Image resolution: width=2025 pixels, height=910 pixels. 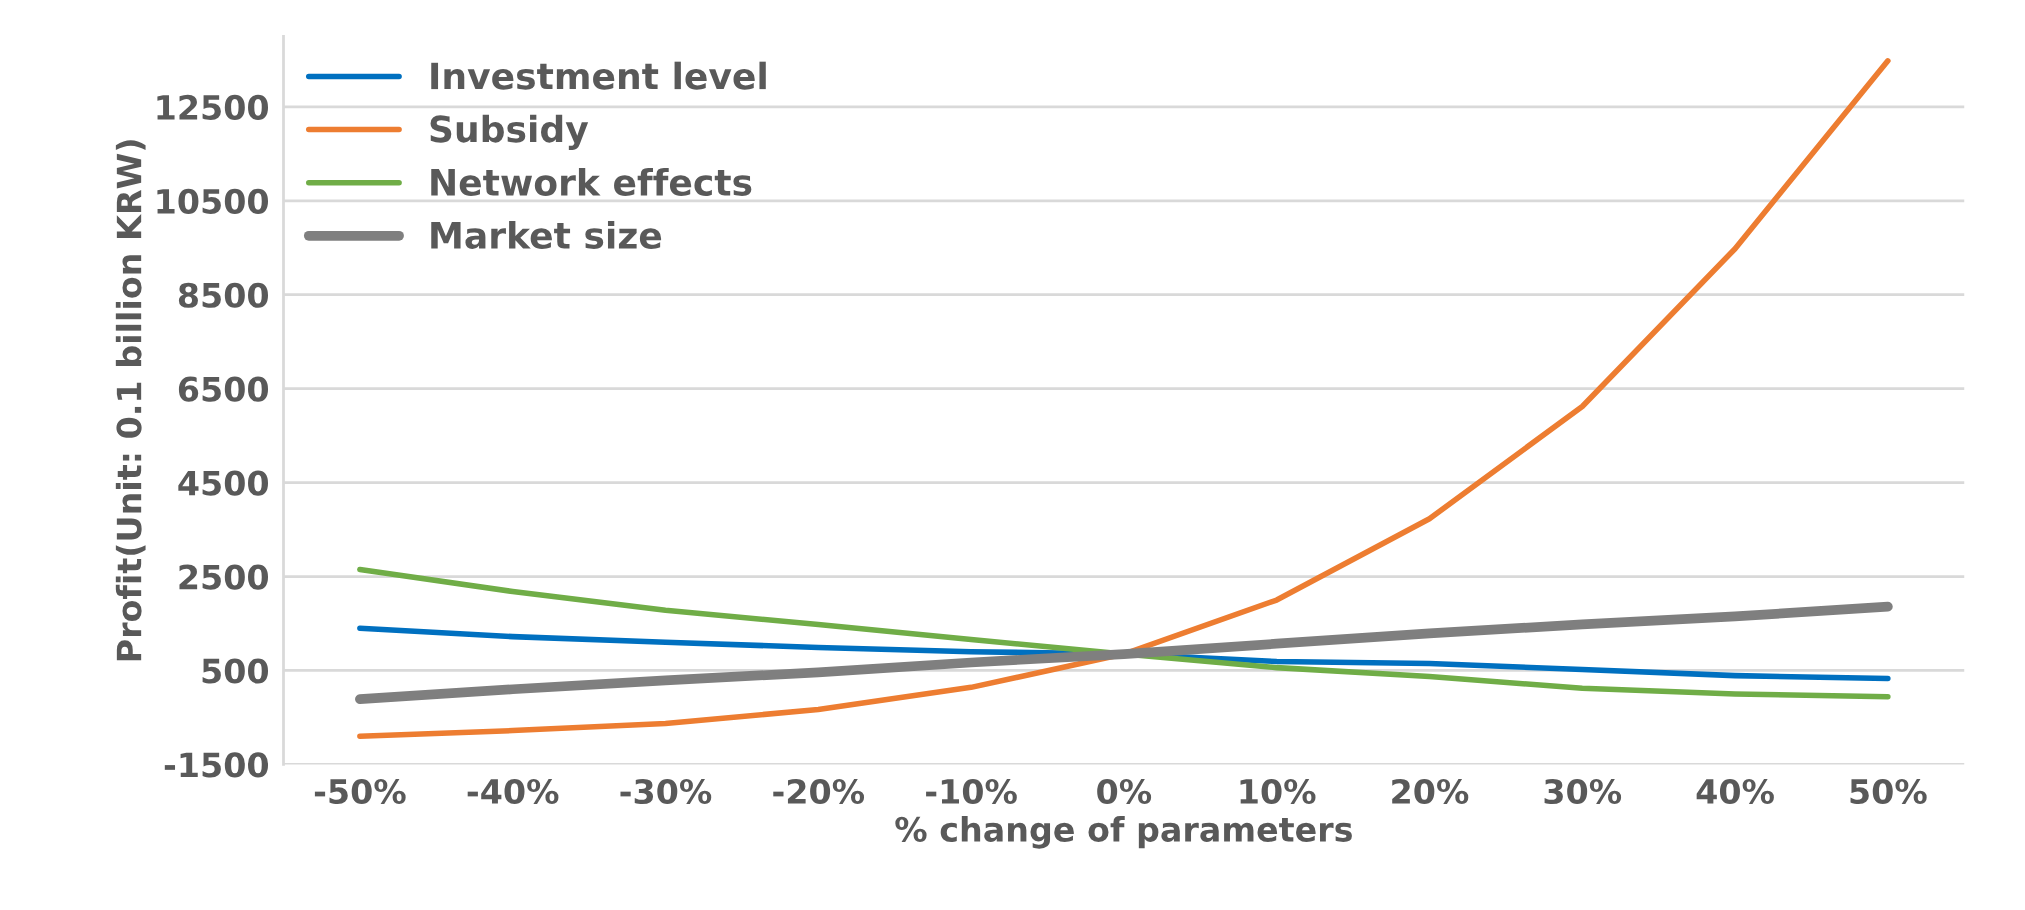 What do you see at coordinates (223, 389) in the screenshot?
I see `y-tick-label: 6500` at bounding box center [223, 389].